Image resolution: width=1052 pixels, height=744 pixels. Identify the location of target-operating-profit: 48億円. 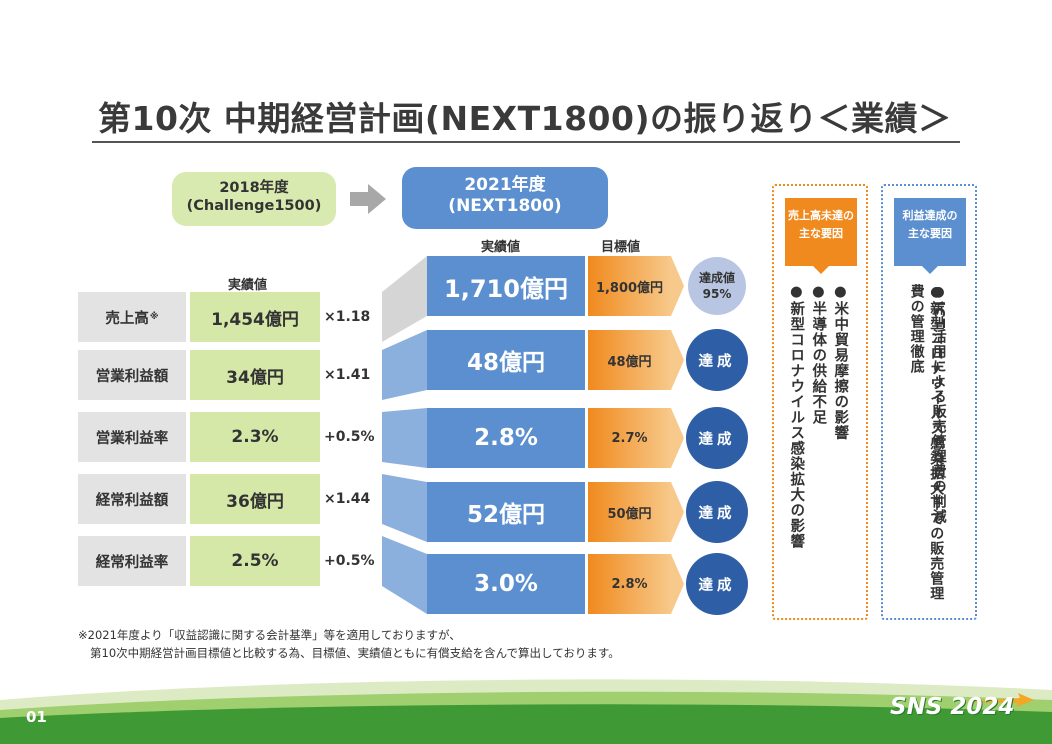
(636, 360).